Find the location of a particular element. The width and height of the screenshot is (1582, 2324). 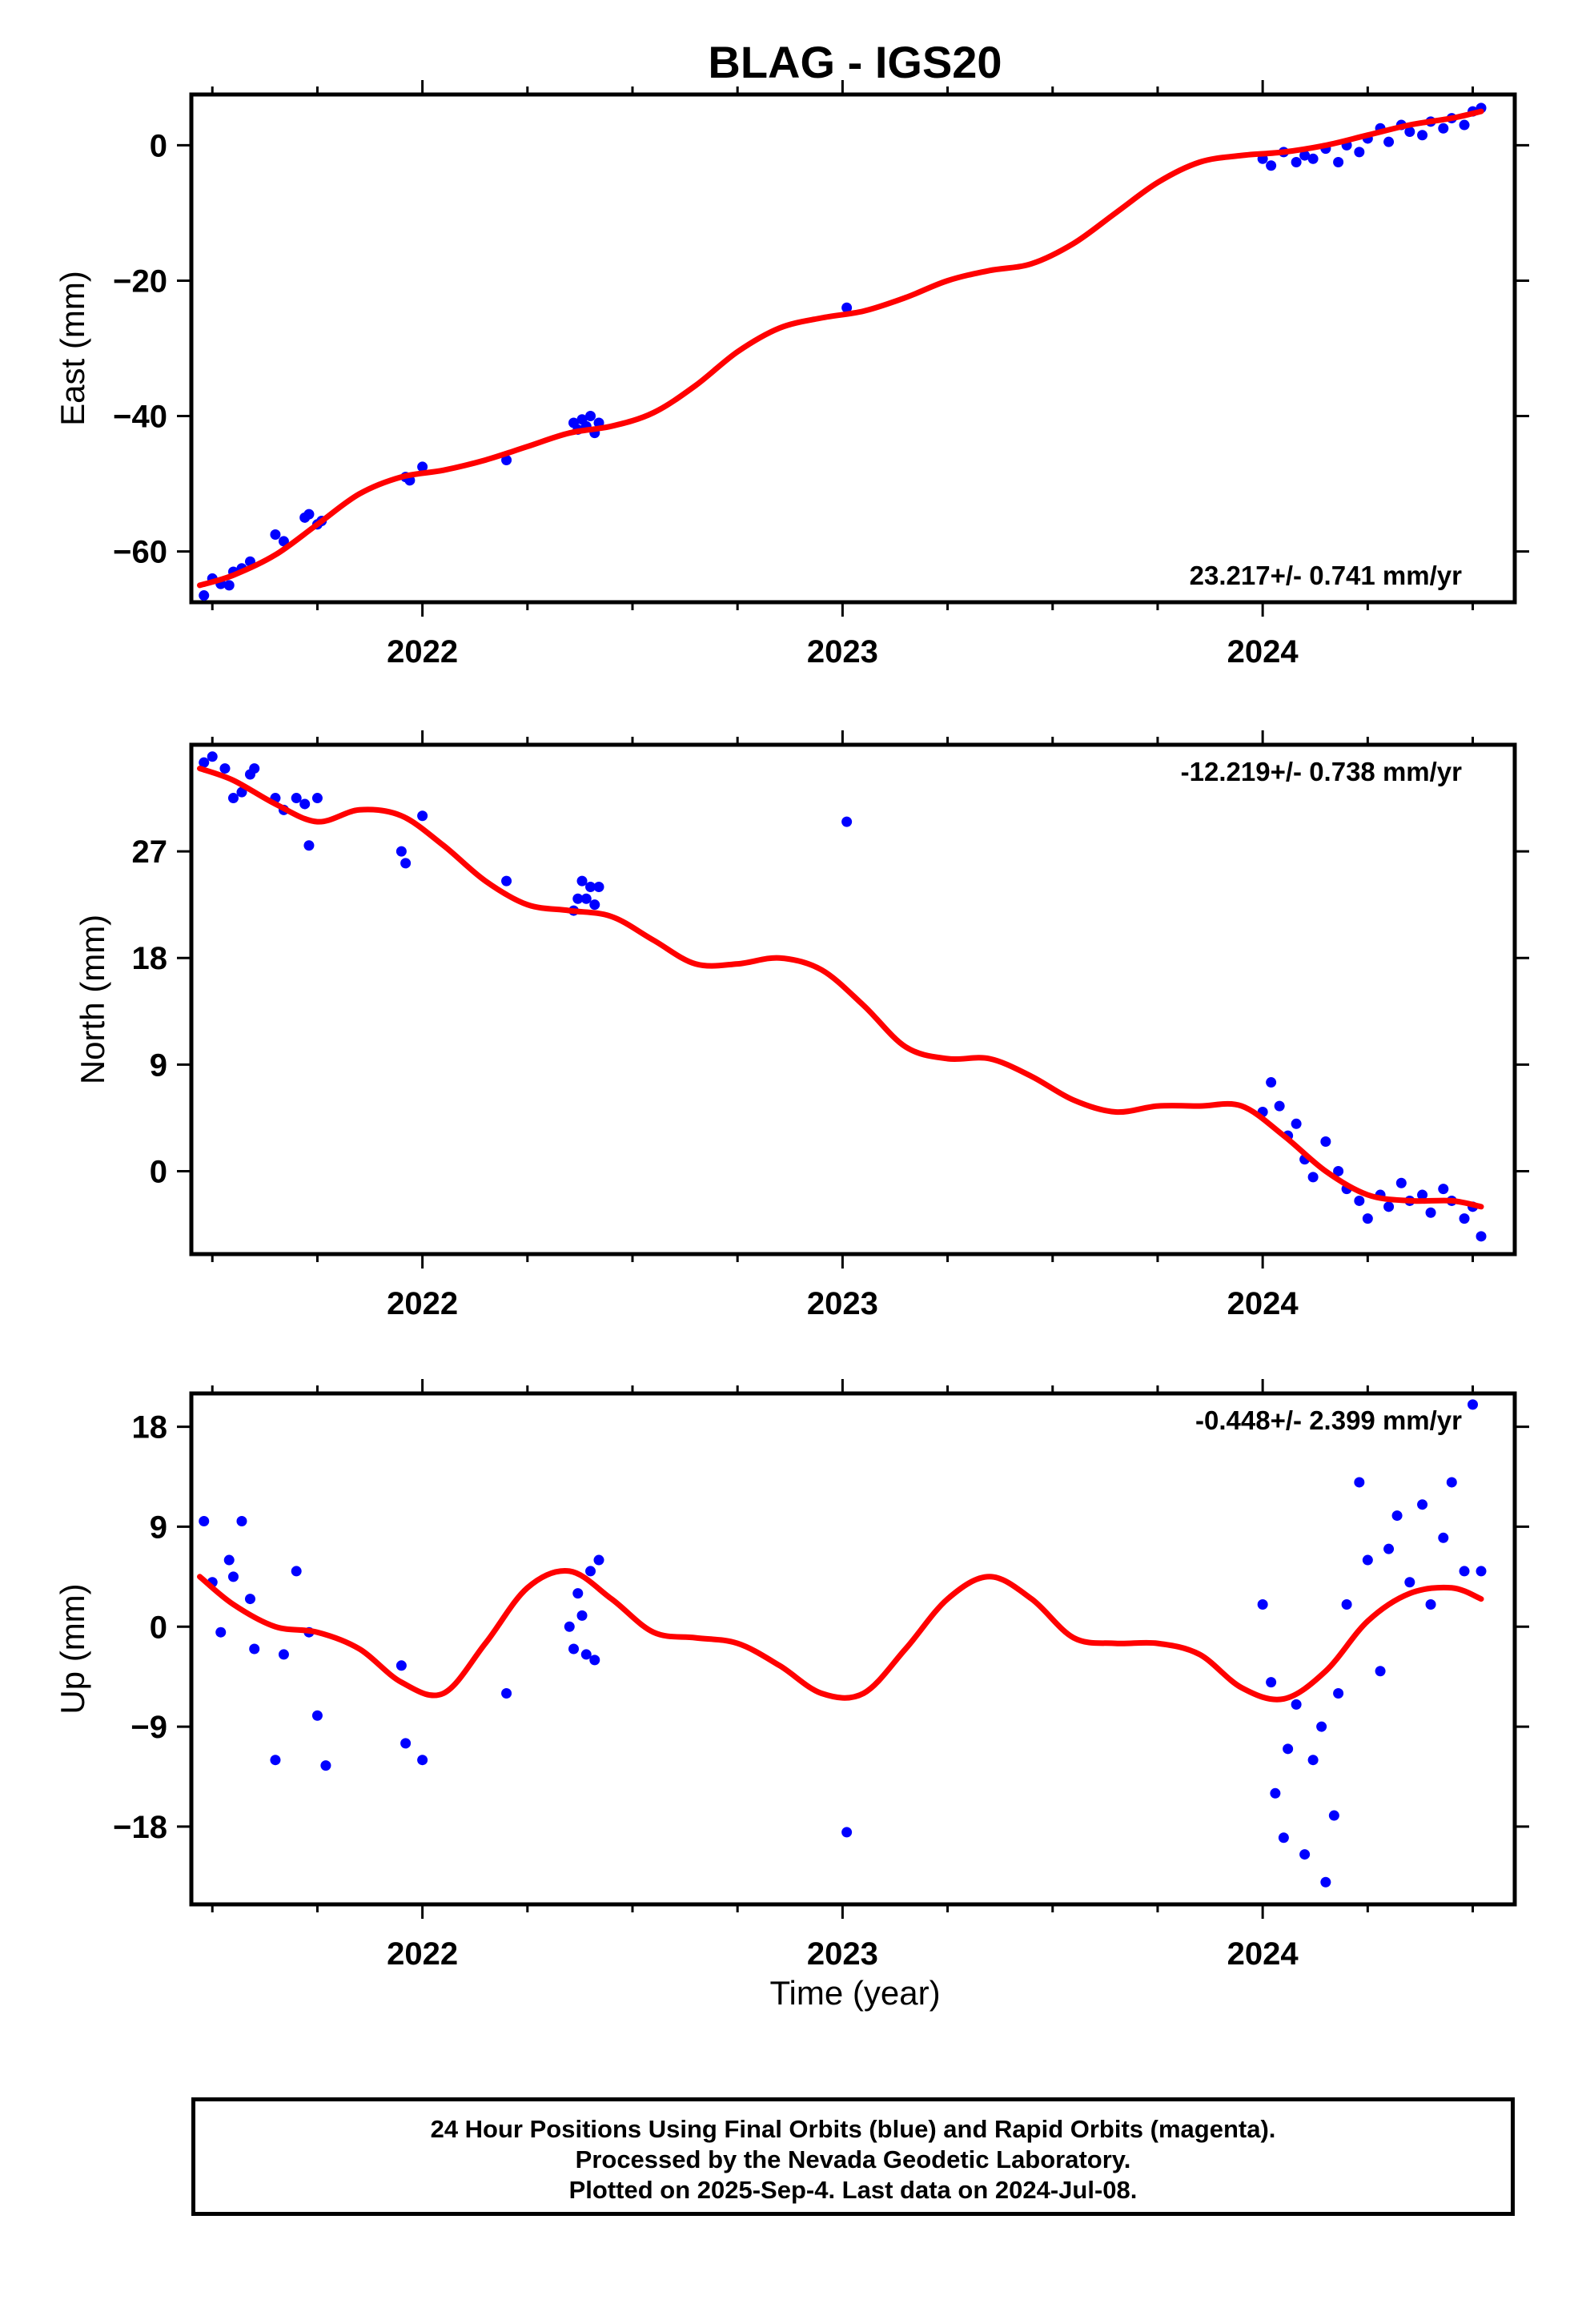

north-y-tick-label: 9 is located at coordinates (158, 1065).